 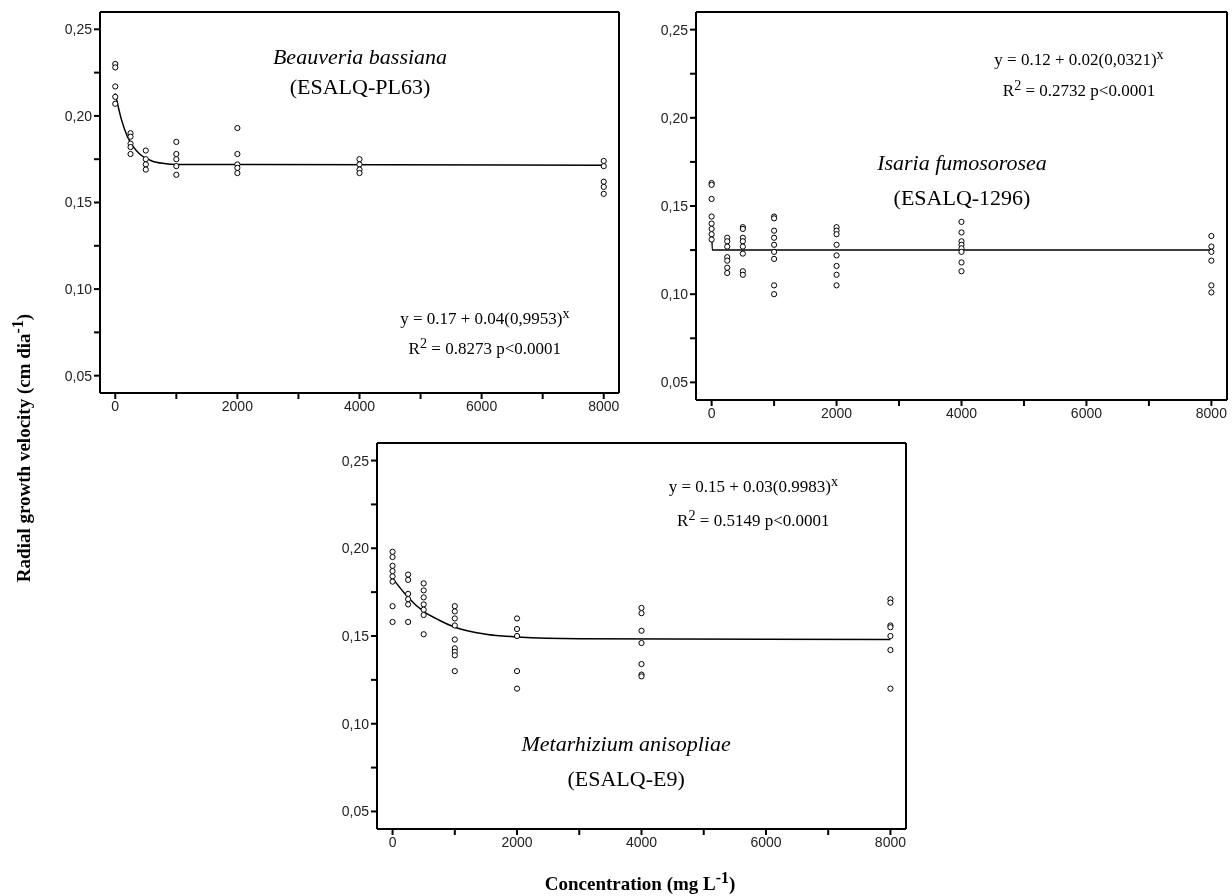 I want to click on annotation: y = 0.12 + 0.02(0,0321)$^{x}$, so click(x=1079, y=57).